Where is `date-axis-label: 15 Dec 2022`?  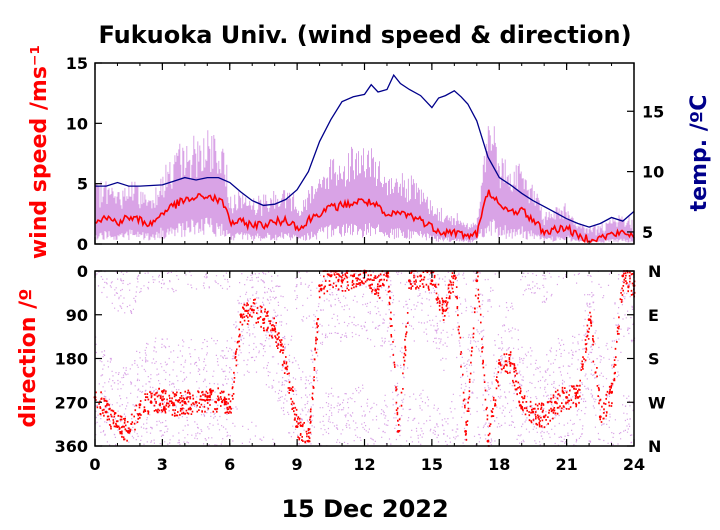
date-axis-label: 15 Dec 2022 is located at coordinates (364, 509).